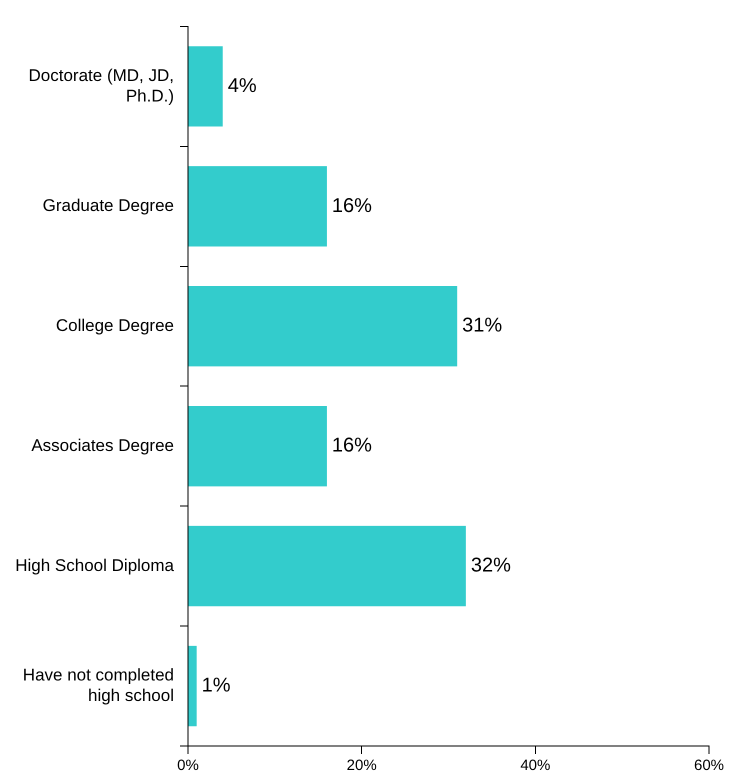  I want to click on data-label: 1%, so click(216, 685).